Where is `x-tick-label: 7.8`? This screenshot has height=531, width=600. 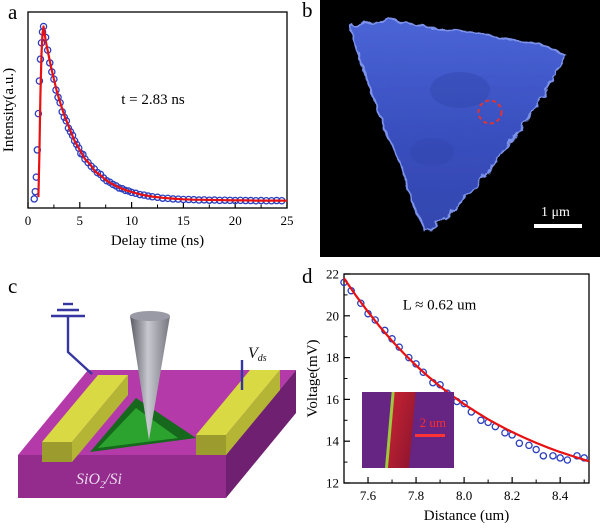
x-tick-label: 7.8 is located at coordinates (416, 495).